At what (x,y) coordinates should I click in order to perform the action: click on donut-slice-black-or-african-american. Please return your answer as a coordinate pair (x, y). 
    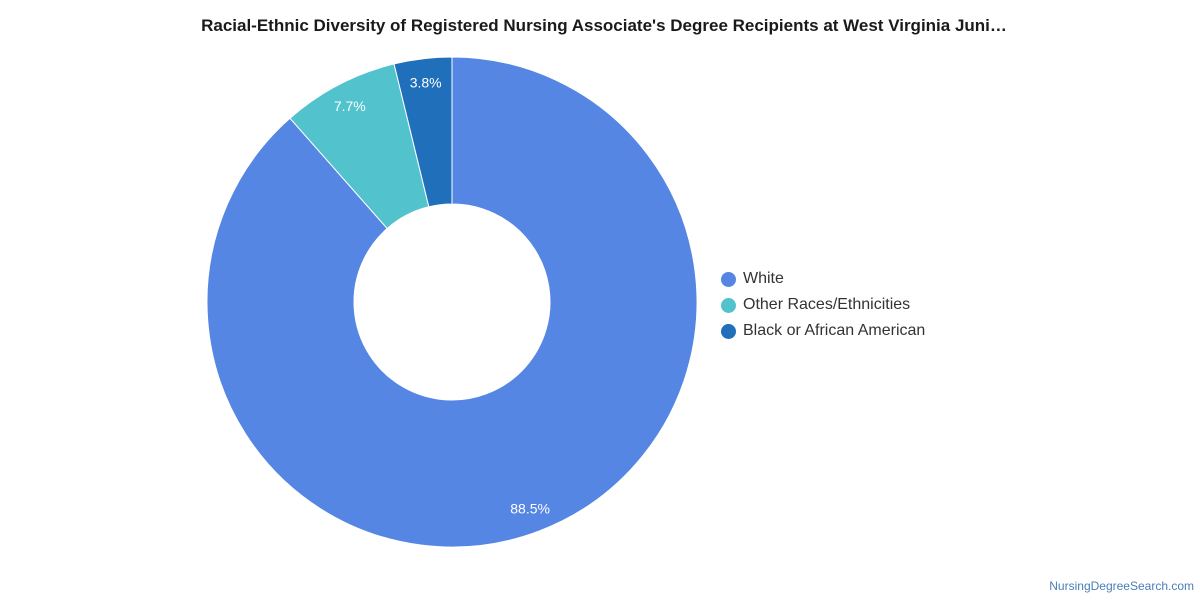
    Looking at the image, I should click on (423, 132).